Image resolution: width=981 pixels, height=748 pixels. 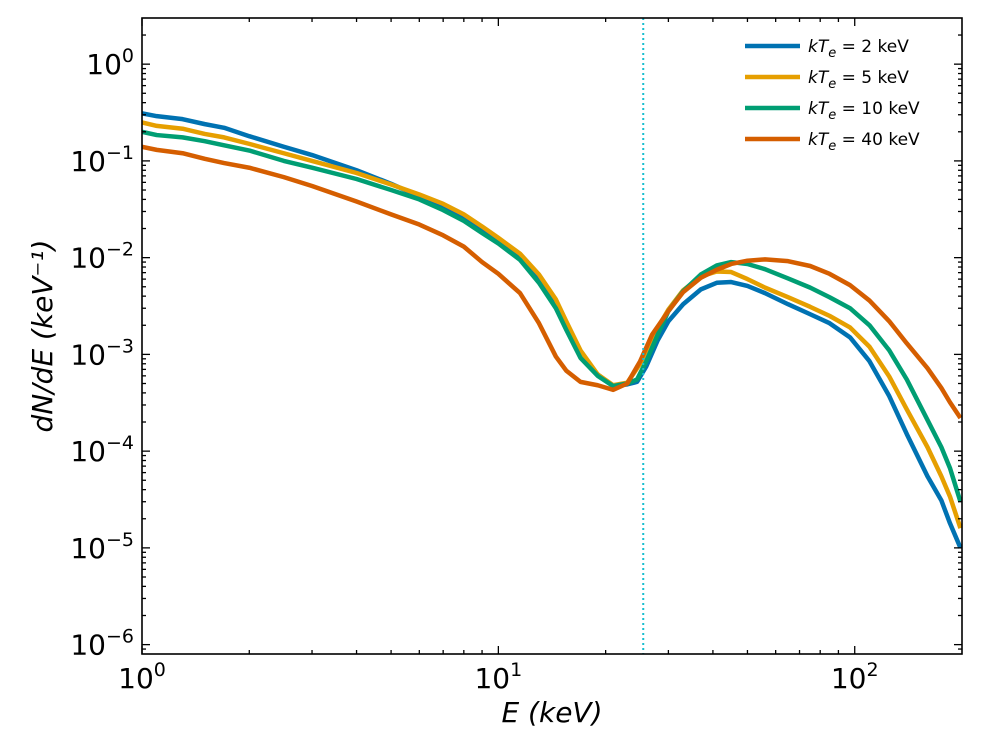 I want to click on y-axis-title: dN/dE (keV⁻¹), so click(x=42, y=336).